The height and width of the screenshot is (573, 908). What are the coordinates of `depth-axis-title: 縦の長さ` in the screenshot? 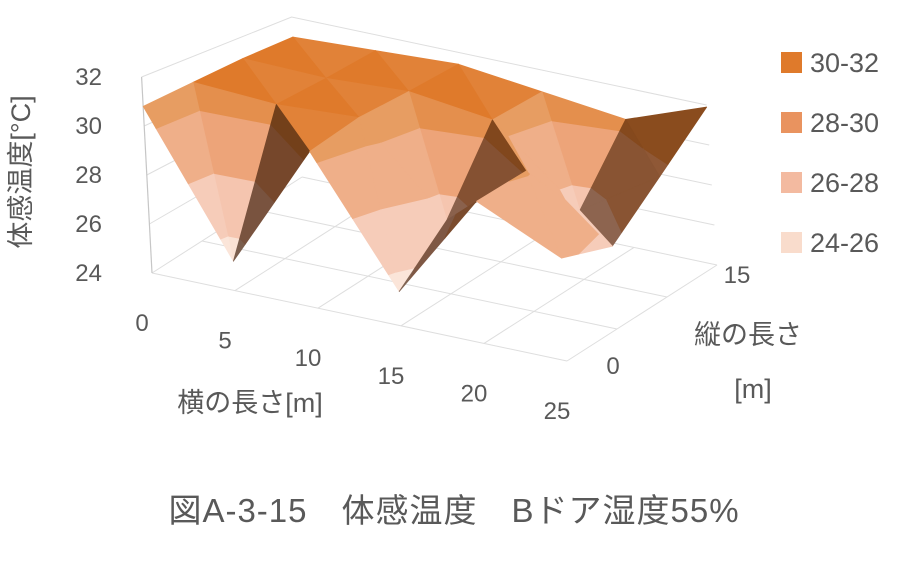 It's located at (748, 335).